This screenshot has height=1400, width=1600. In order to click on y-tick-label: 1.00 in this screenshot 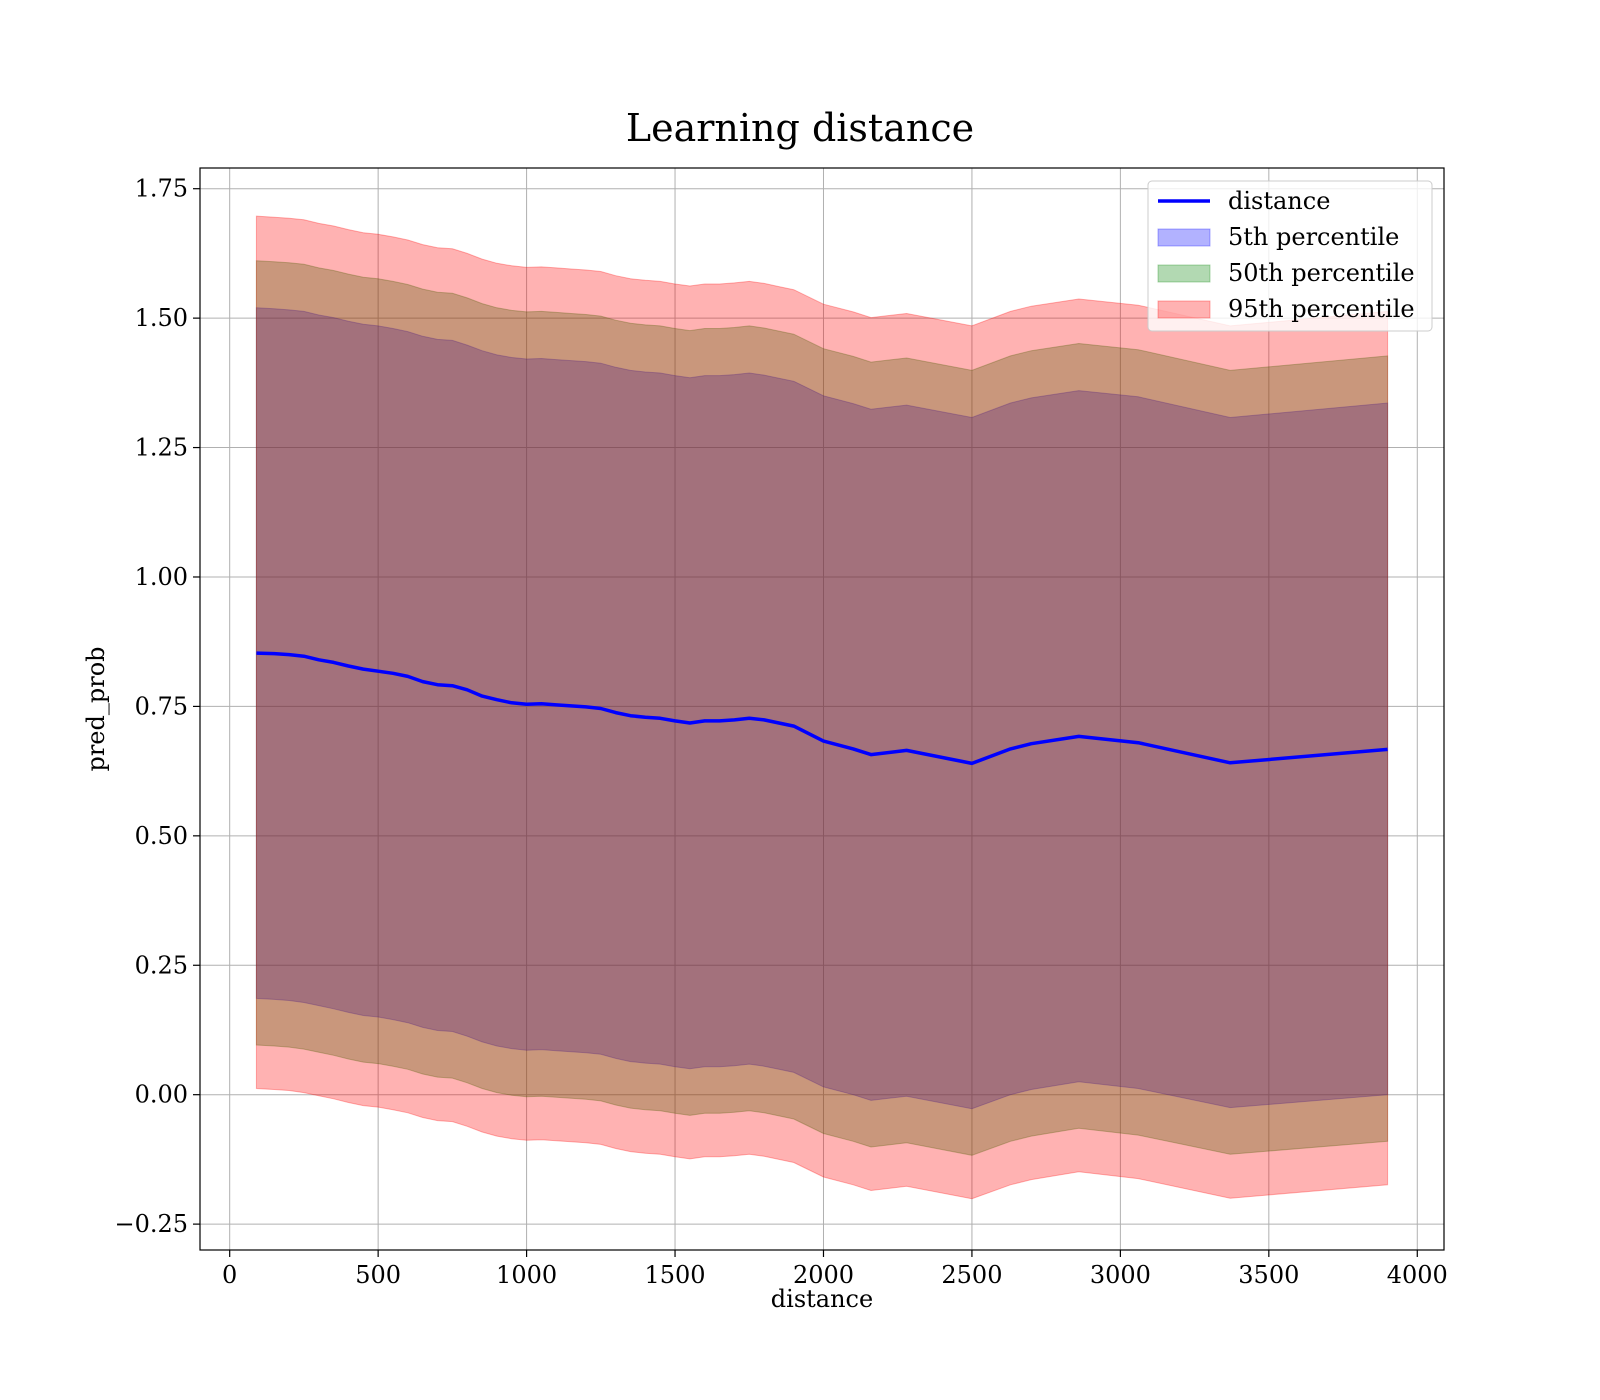, I will do `click(161, 577)`.